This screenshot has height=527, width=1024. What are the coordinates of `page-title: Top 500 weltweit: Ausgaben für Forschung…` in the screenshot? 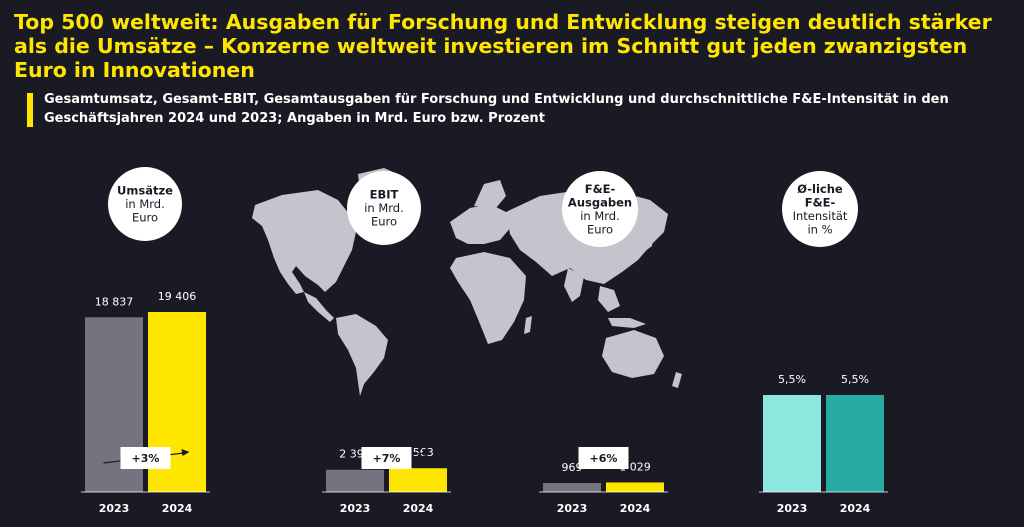 It's located at (503, 46).